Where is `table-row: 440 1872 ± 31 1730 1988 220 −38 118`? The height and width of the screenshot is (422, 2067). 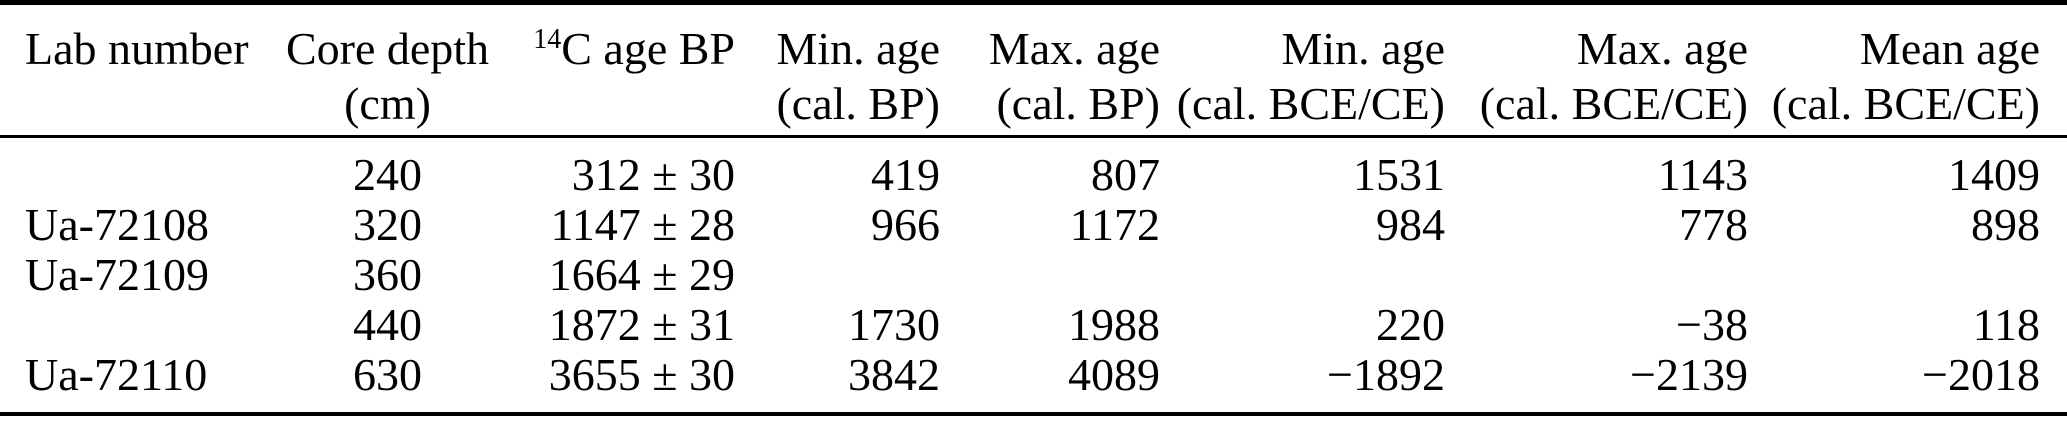
table-row: 440 1872 ± 31 1730 1988 220 −38 118 is located at coordinates (1033, 325).